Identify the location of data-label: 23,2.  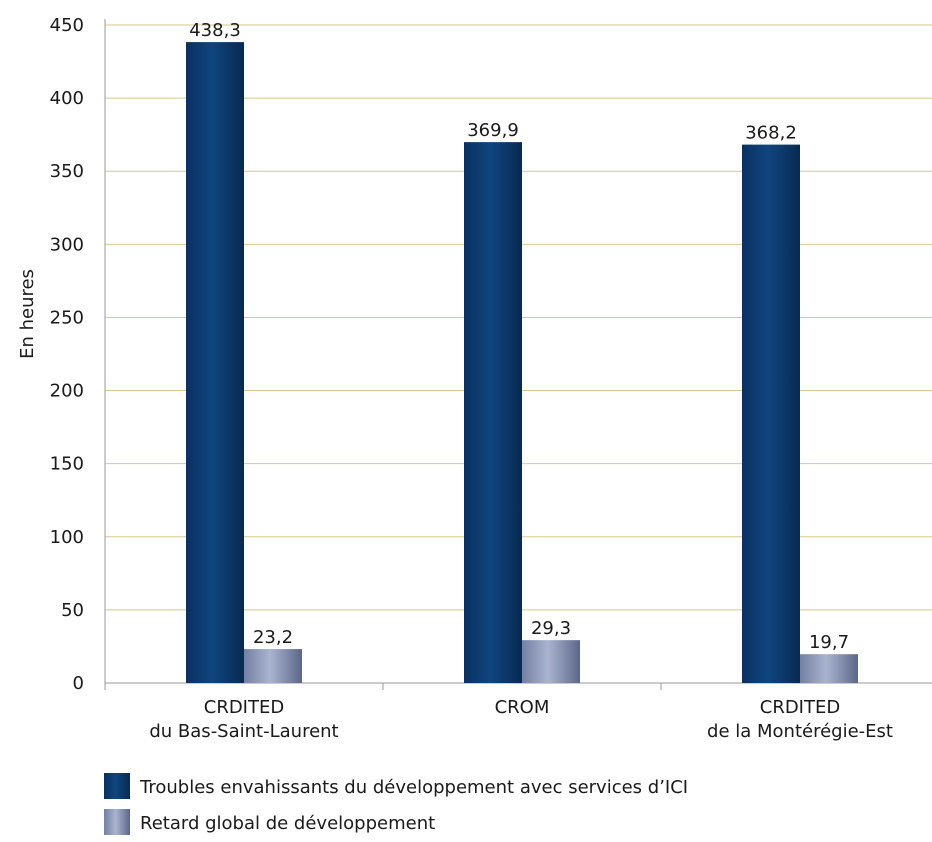
(273, 637).